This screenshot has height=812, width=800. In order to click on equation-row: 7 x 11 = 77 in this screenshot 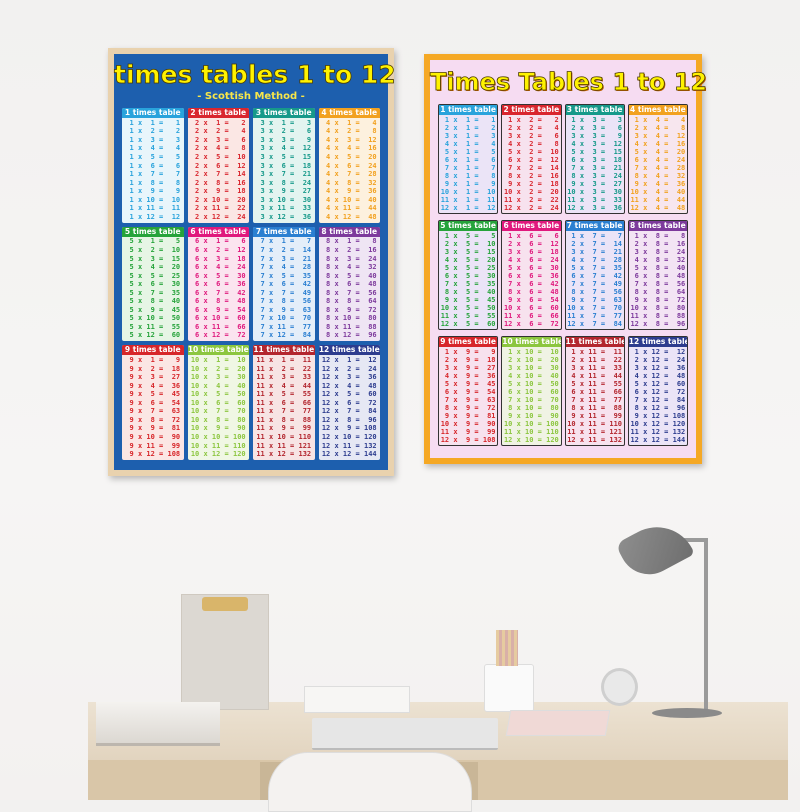, I will do `click(284, 326)`.